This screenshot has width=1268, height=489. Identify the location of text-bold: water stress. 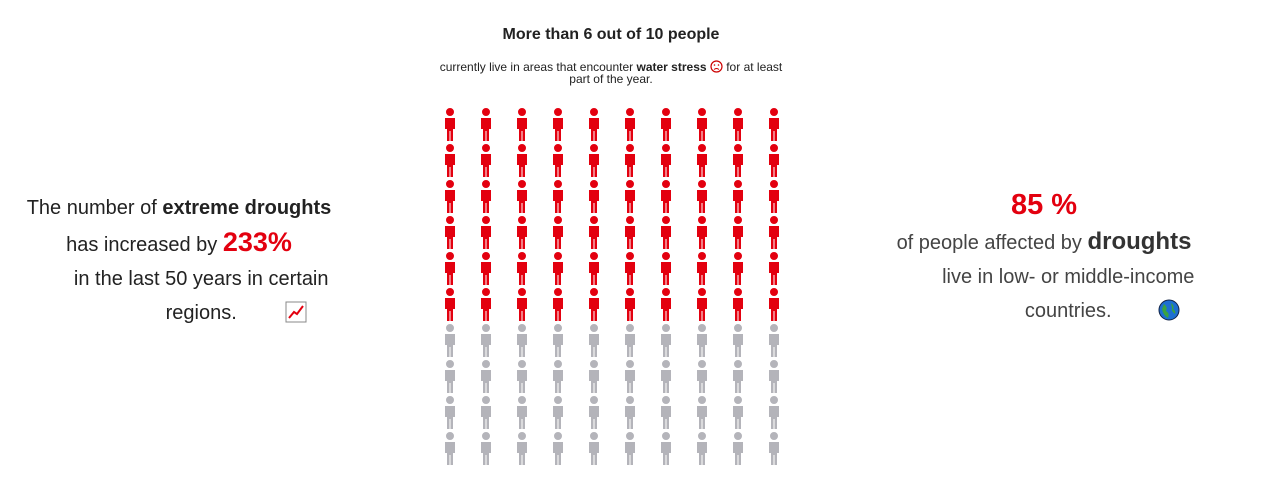
(671, 67).